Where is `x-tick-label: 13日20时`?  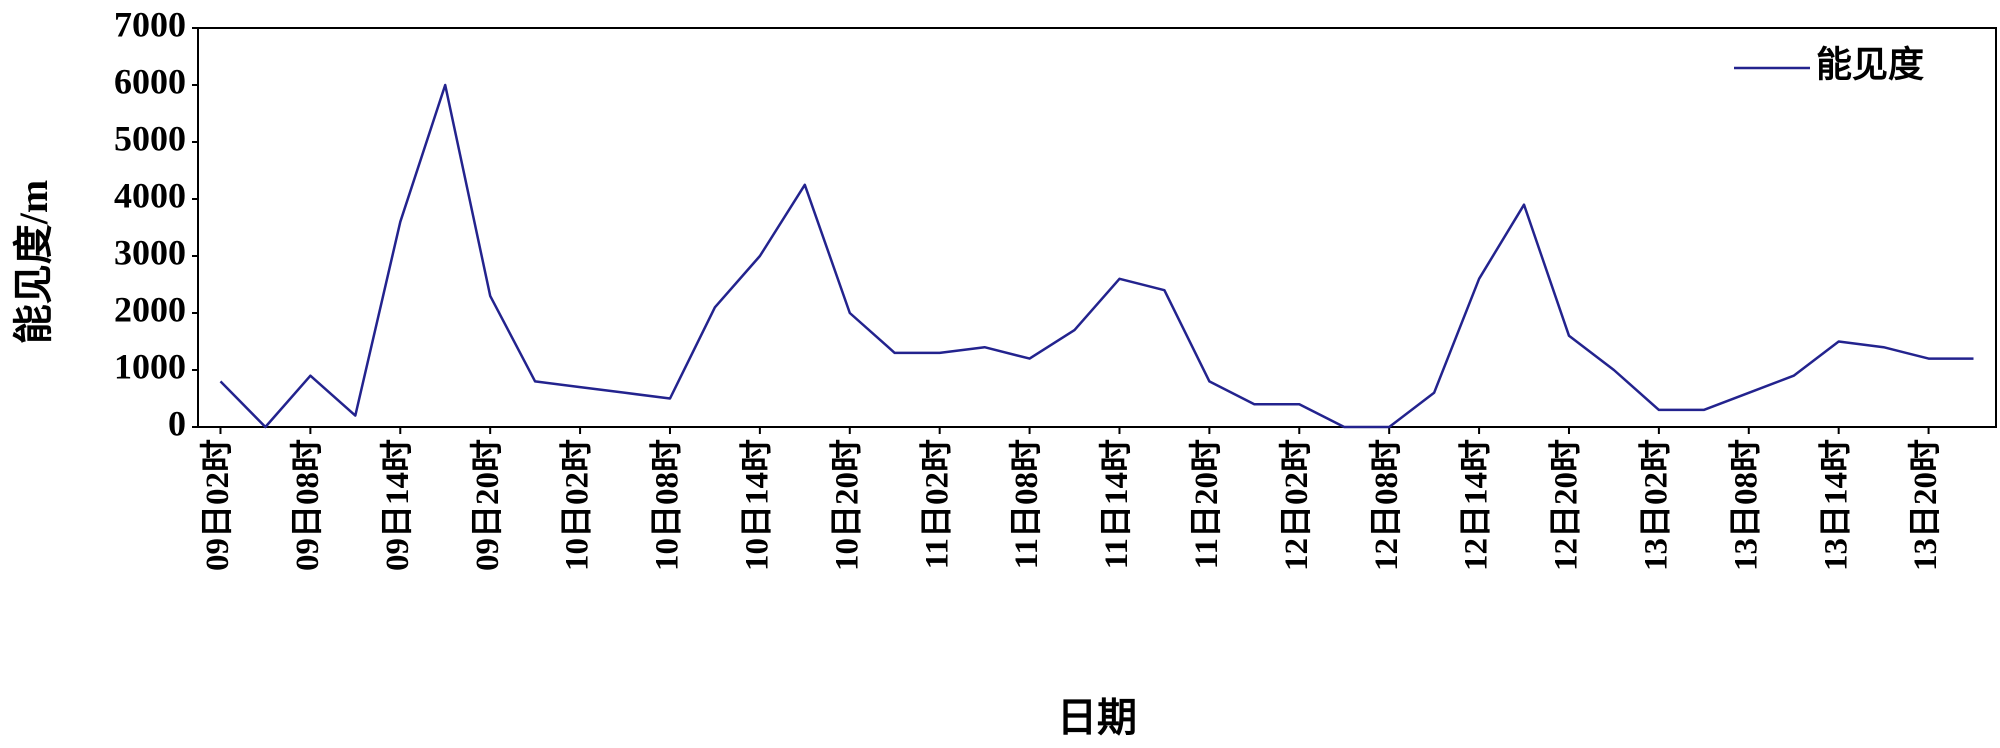 x-tick-label: 13日20时 is located at coordinates (1925, 505).